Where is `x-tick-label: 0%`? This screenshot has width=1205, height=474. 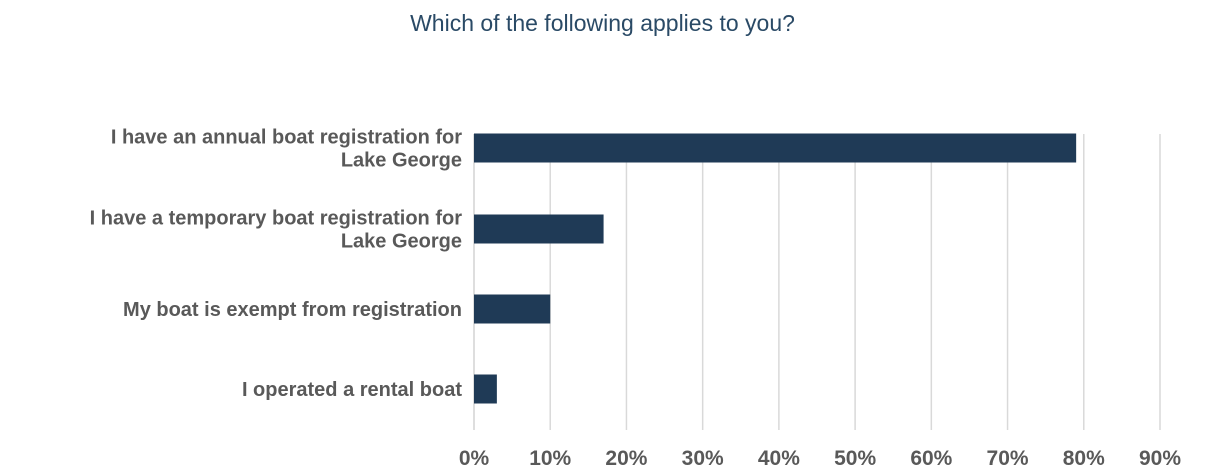 x-tick-label: 0% is located at coordinates (474, 458).